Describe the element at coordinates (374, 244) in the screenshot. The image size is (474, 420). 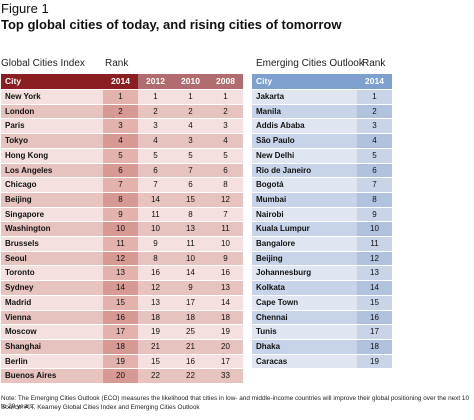
I see `emerging-rank-cell: 11` at that location.